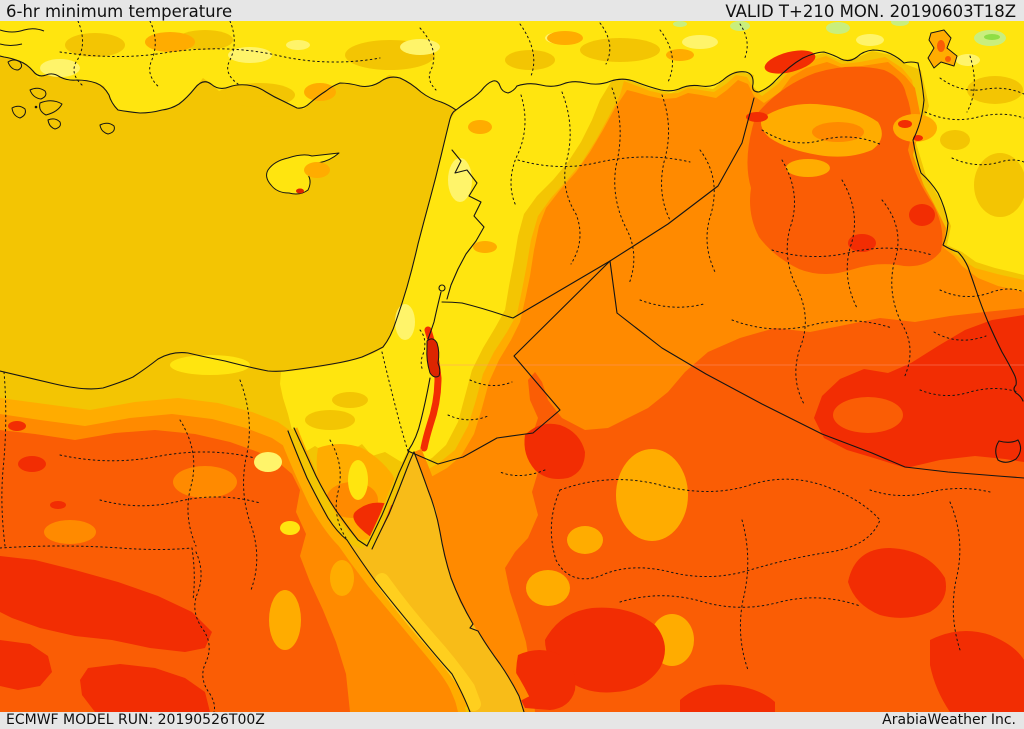 The width and height of the screenshot is (1024, 729). I want to click on redsea-coastal-band-east, so click(468, 576).